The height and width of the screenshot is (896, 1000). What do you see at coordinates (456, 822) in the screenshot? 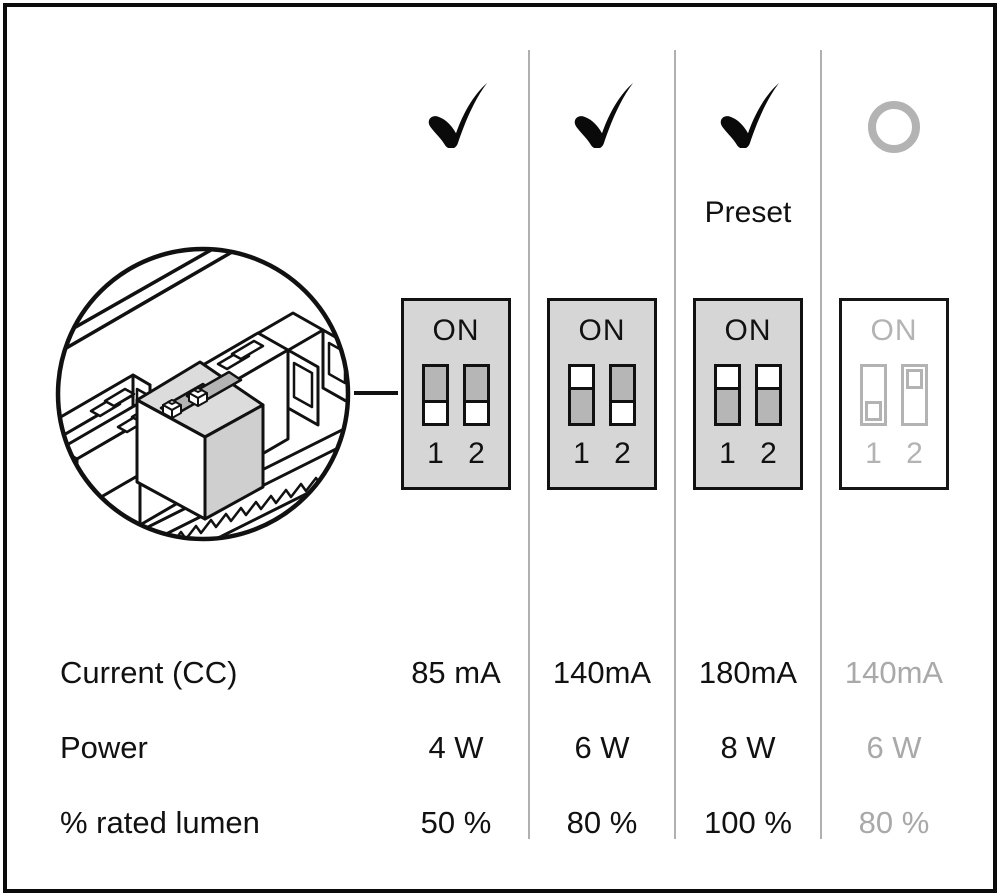
I see `rated-lumen-value: 50 %` at bounding box center [456, 822].